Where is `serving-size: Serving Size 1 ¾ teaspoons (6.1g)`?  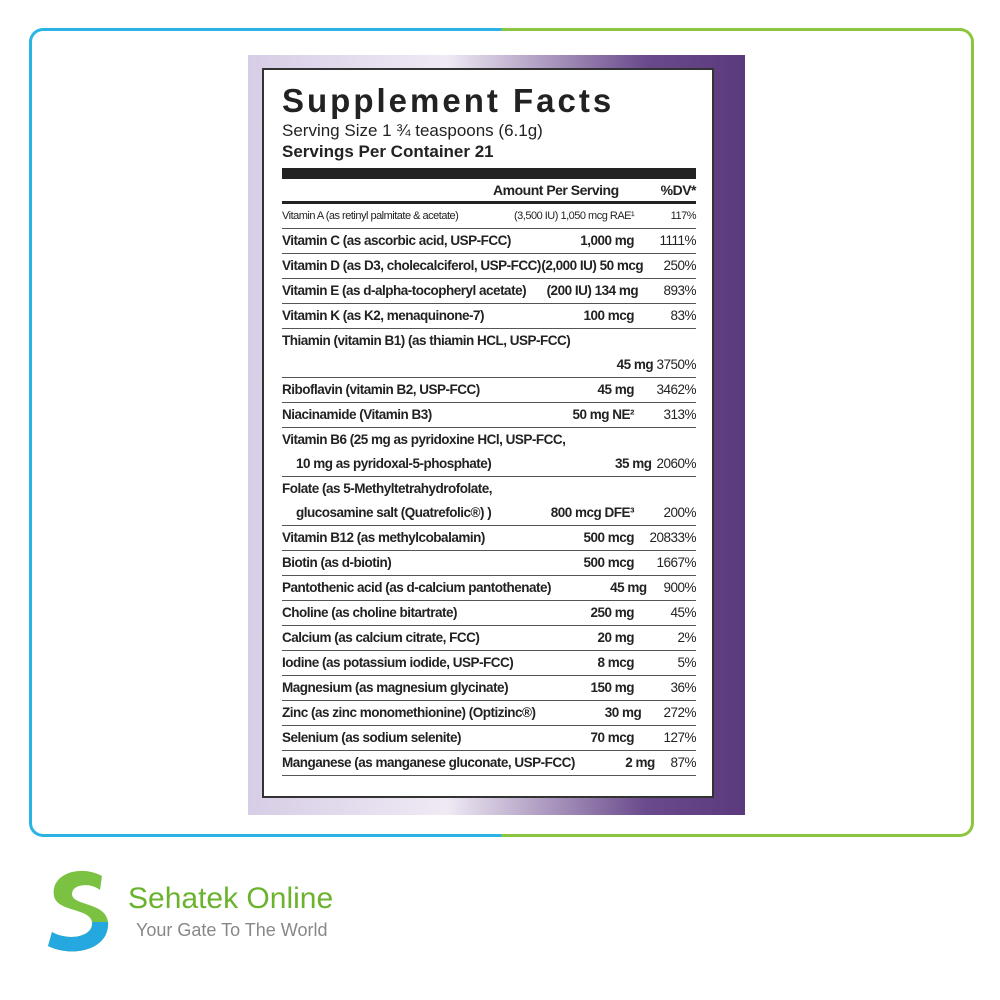
serving-size: Serving Size 1 ¾ teaspoons (6.1g) is located at coordinates (412, 130).